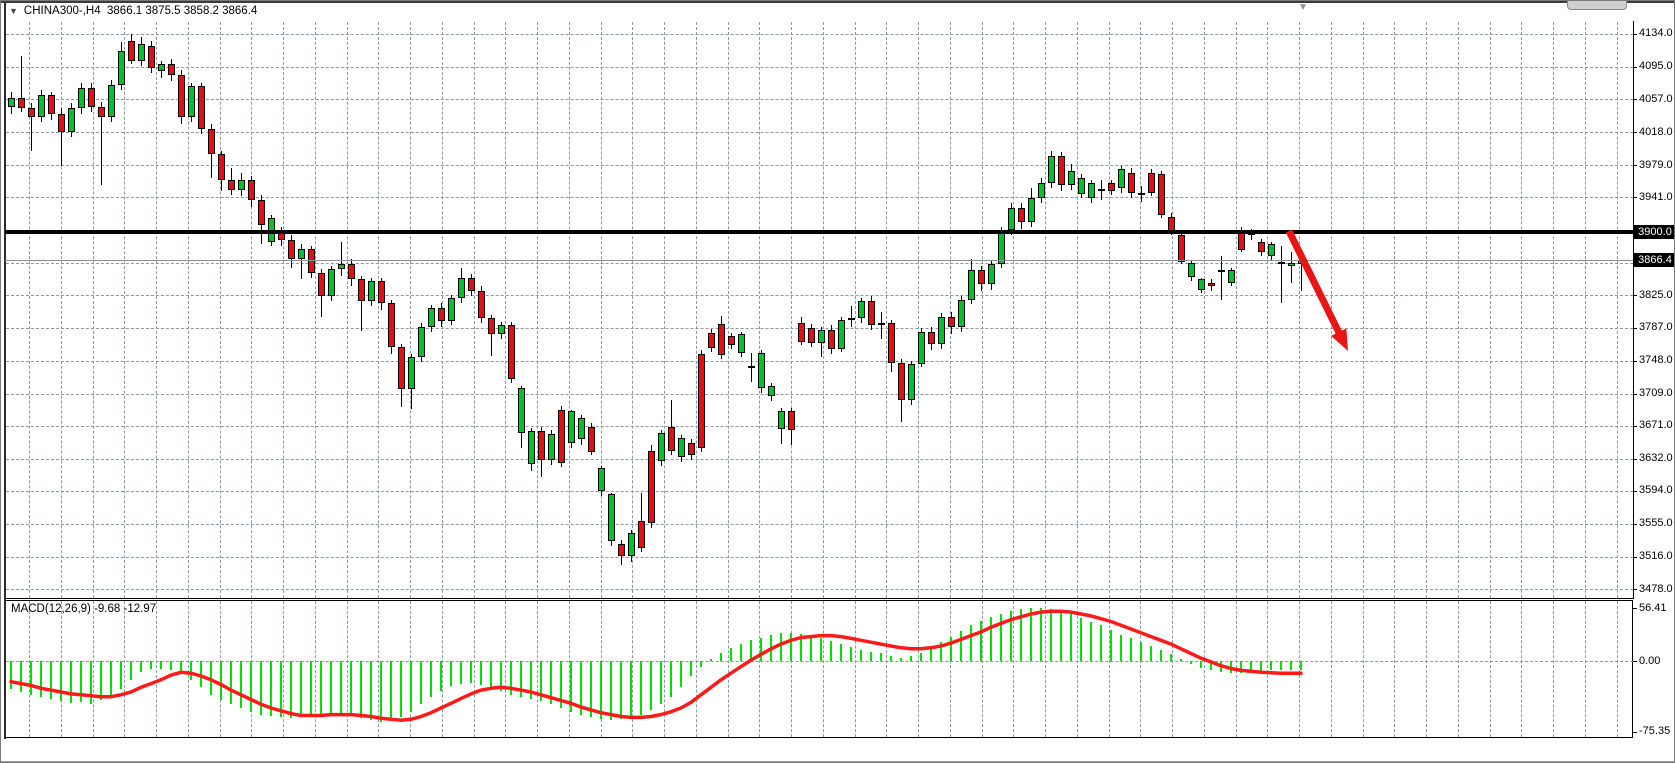  I want to click on price-tick-label: 3709.0, so click(1656, 393).